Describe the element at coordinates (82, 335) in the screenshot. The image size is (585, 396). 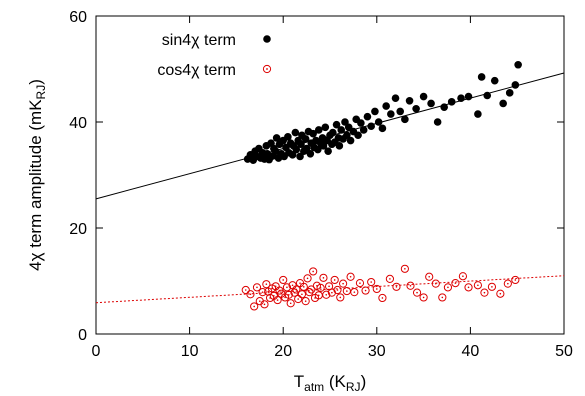
I see `y-tick-label: 0` at that location.